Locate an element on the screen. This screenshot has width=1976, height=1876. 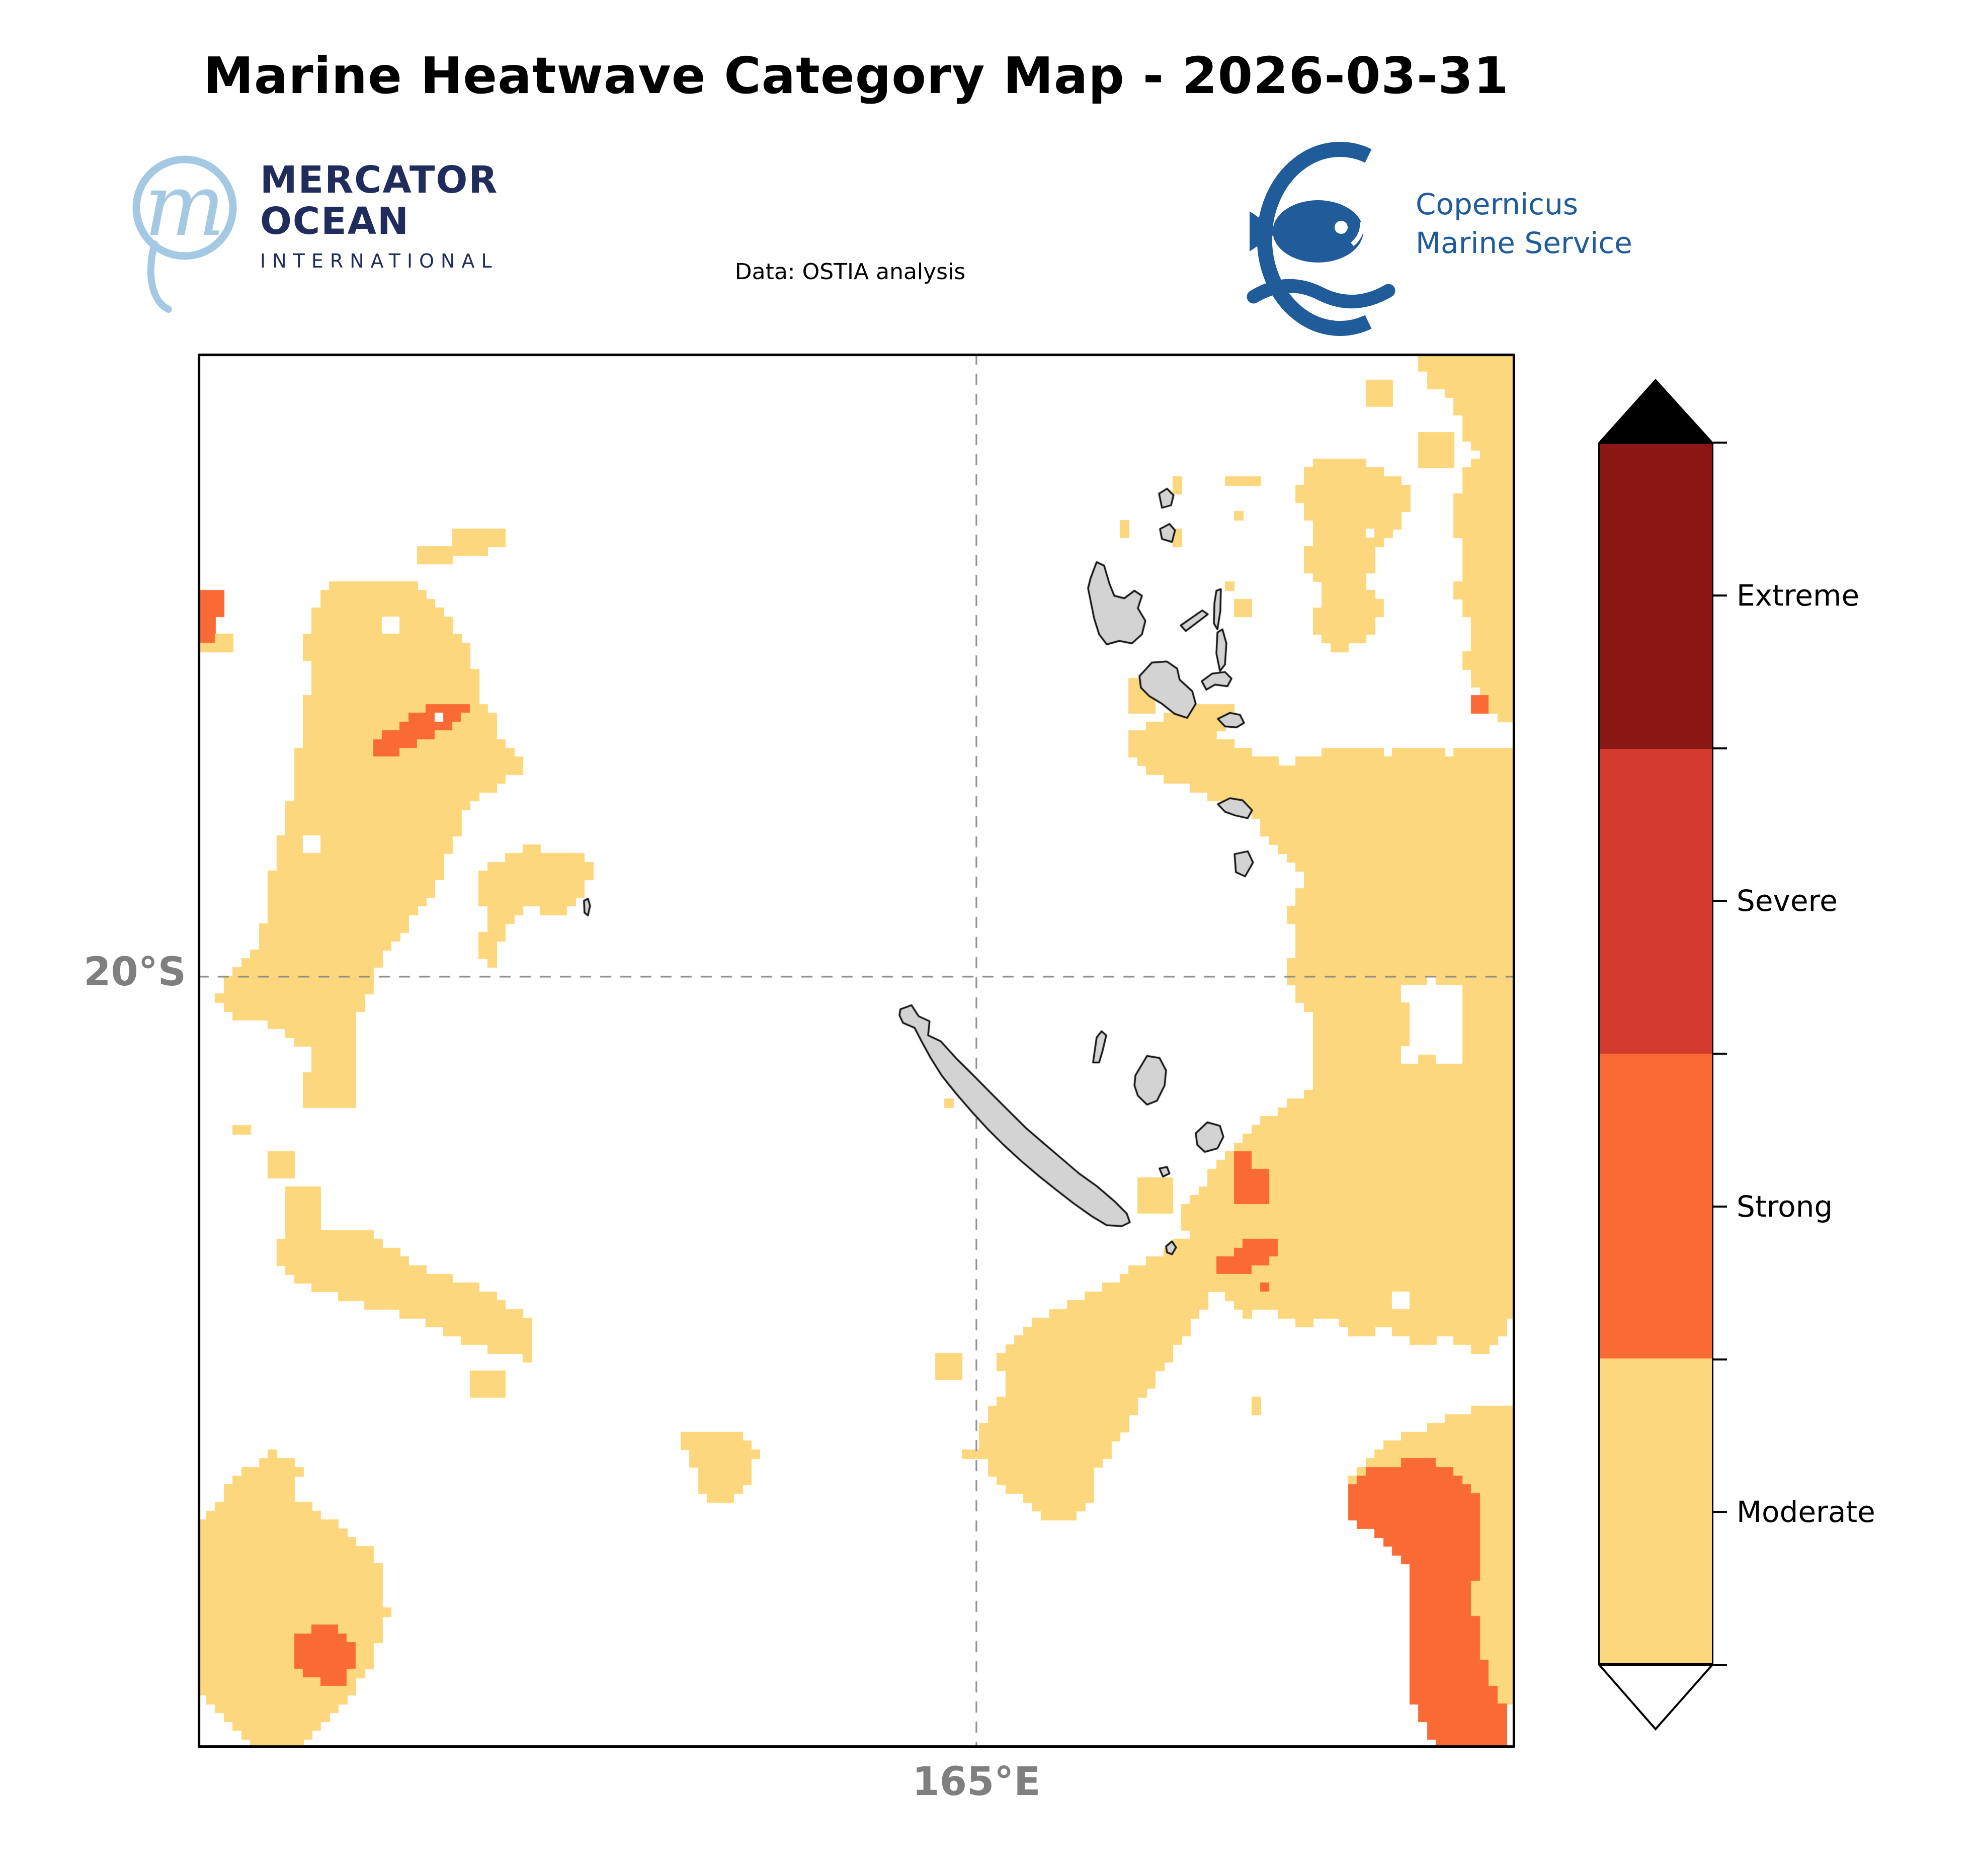
colorbar-label-severe: Severe is located at coordinates (1787, 901).